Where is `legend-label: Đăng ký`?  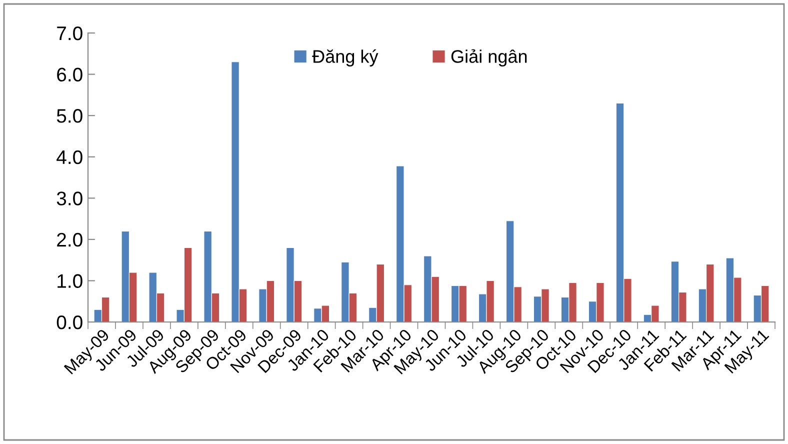 legend-label: Đăng ký is located at coordinates (345, 57).